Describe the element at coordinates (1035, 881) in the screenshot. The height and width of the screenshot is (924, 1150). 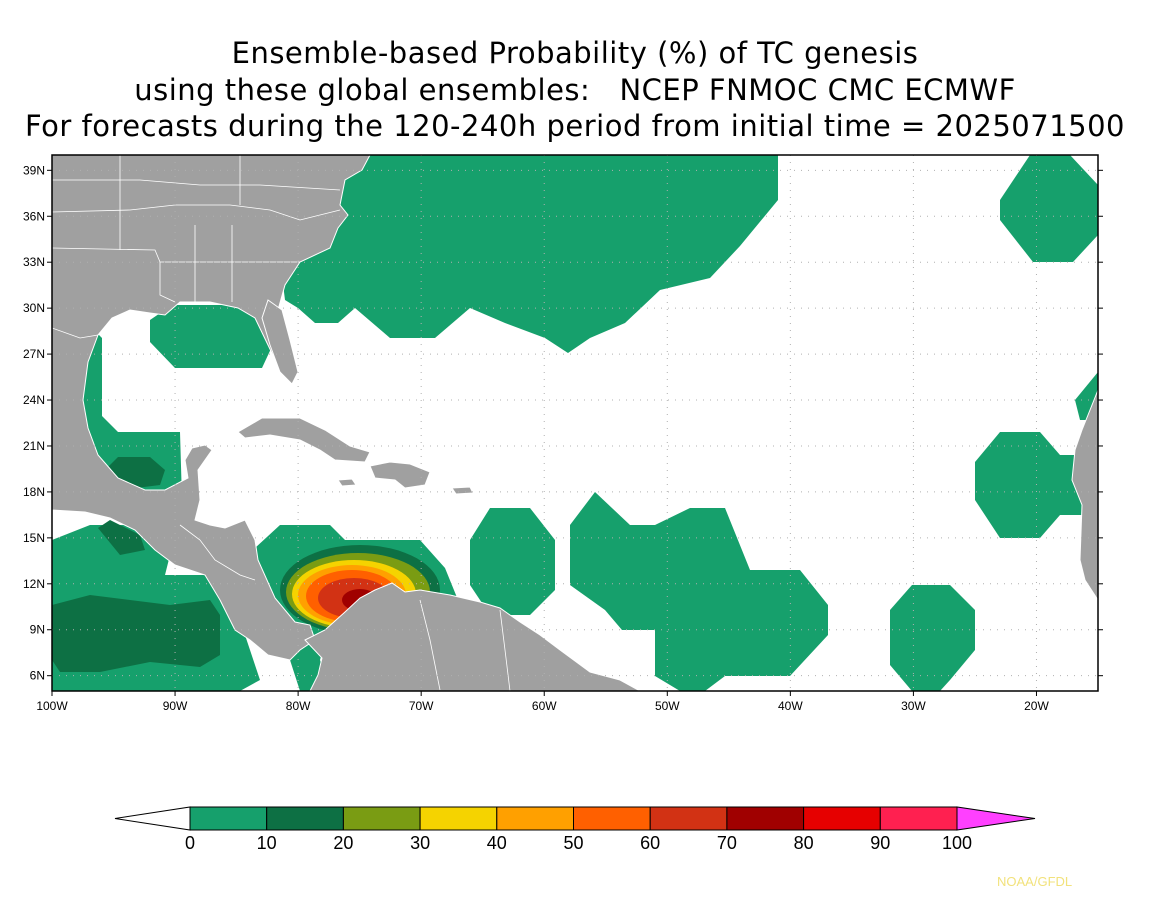
I see `credit-text: NOAA/GFDL` at that location.